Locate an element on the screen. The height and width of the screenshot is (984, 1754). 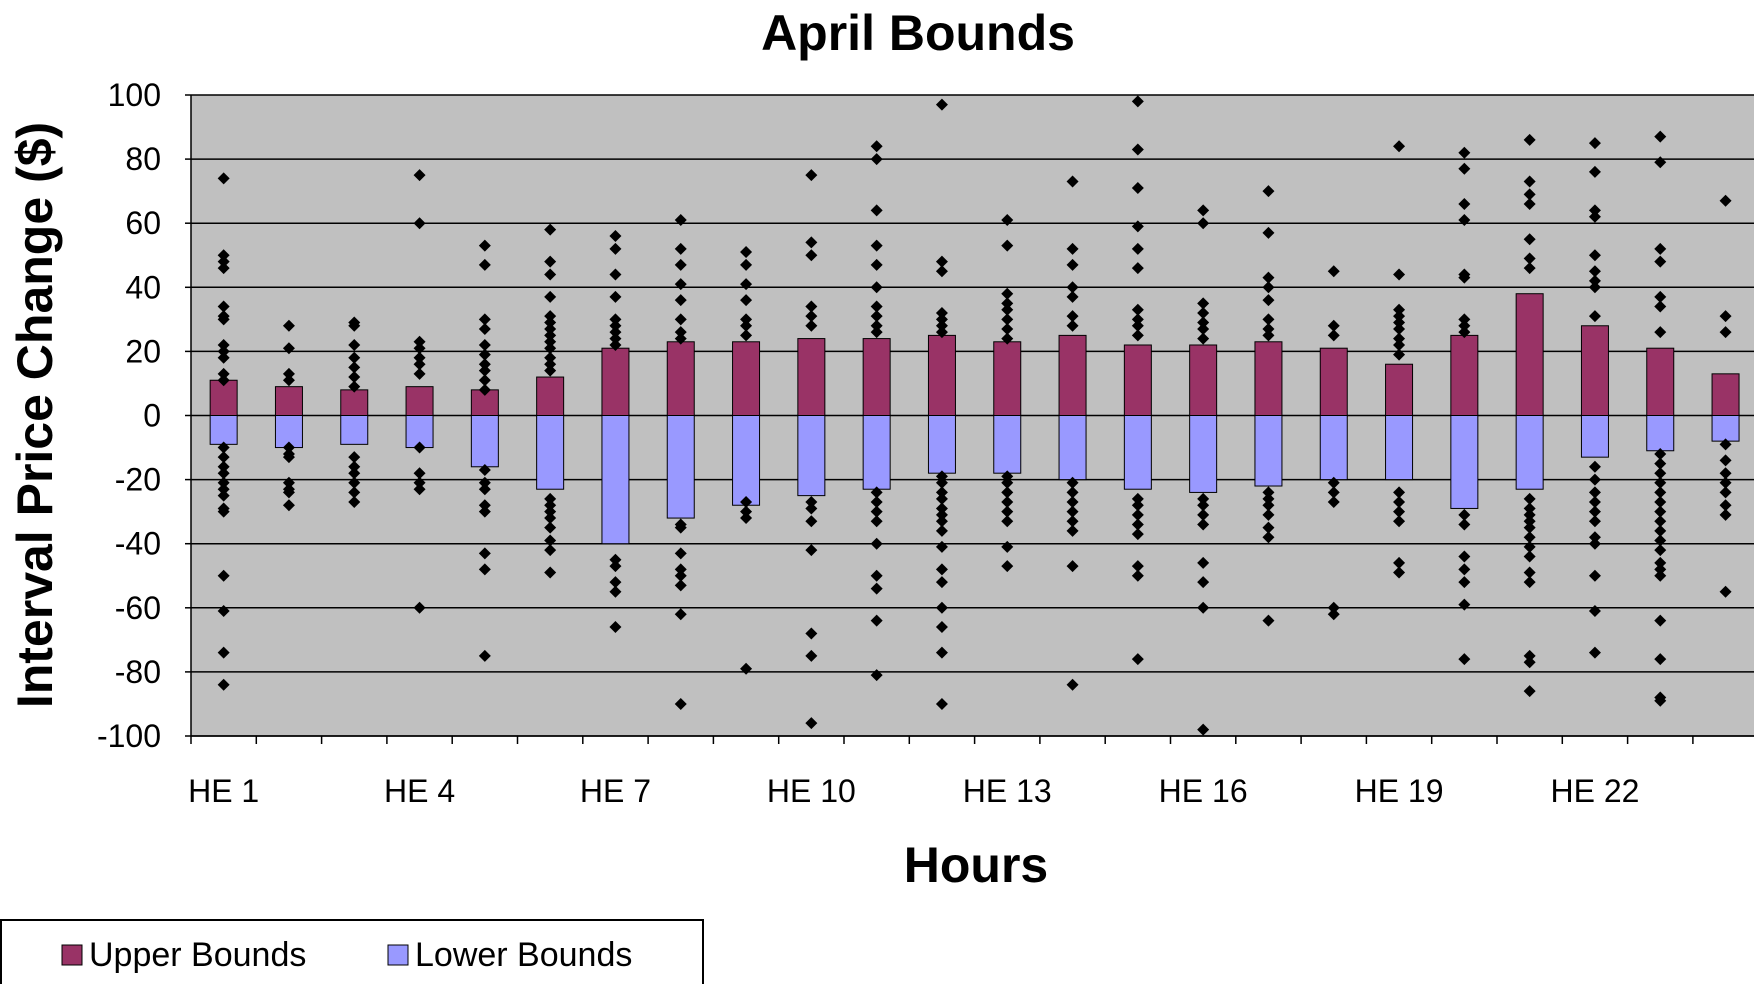
y-tick-label: -40 is located at coordinates (138, 544).